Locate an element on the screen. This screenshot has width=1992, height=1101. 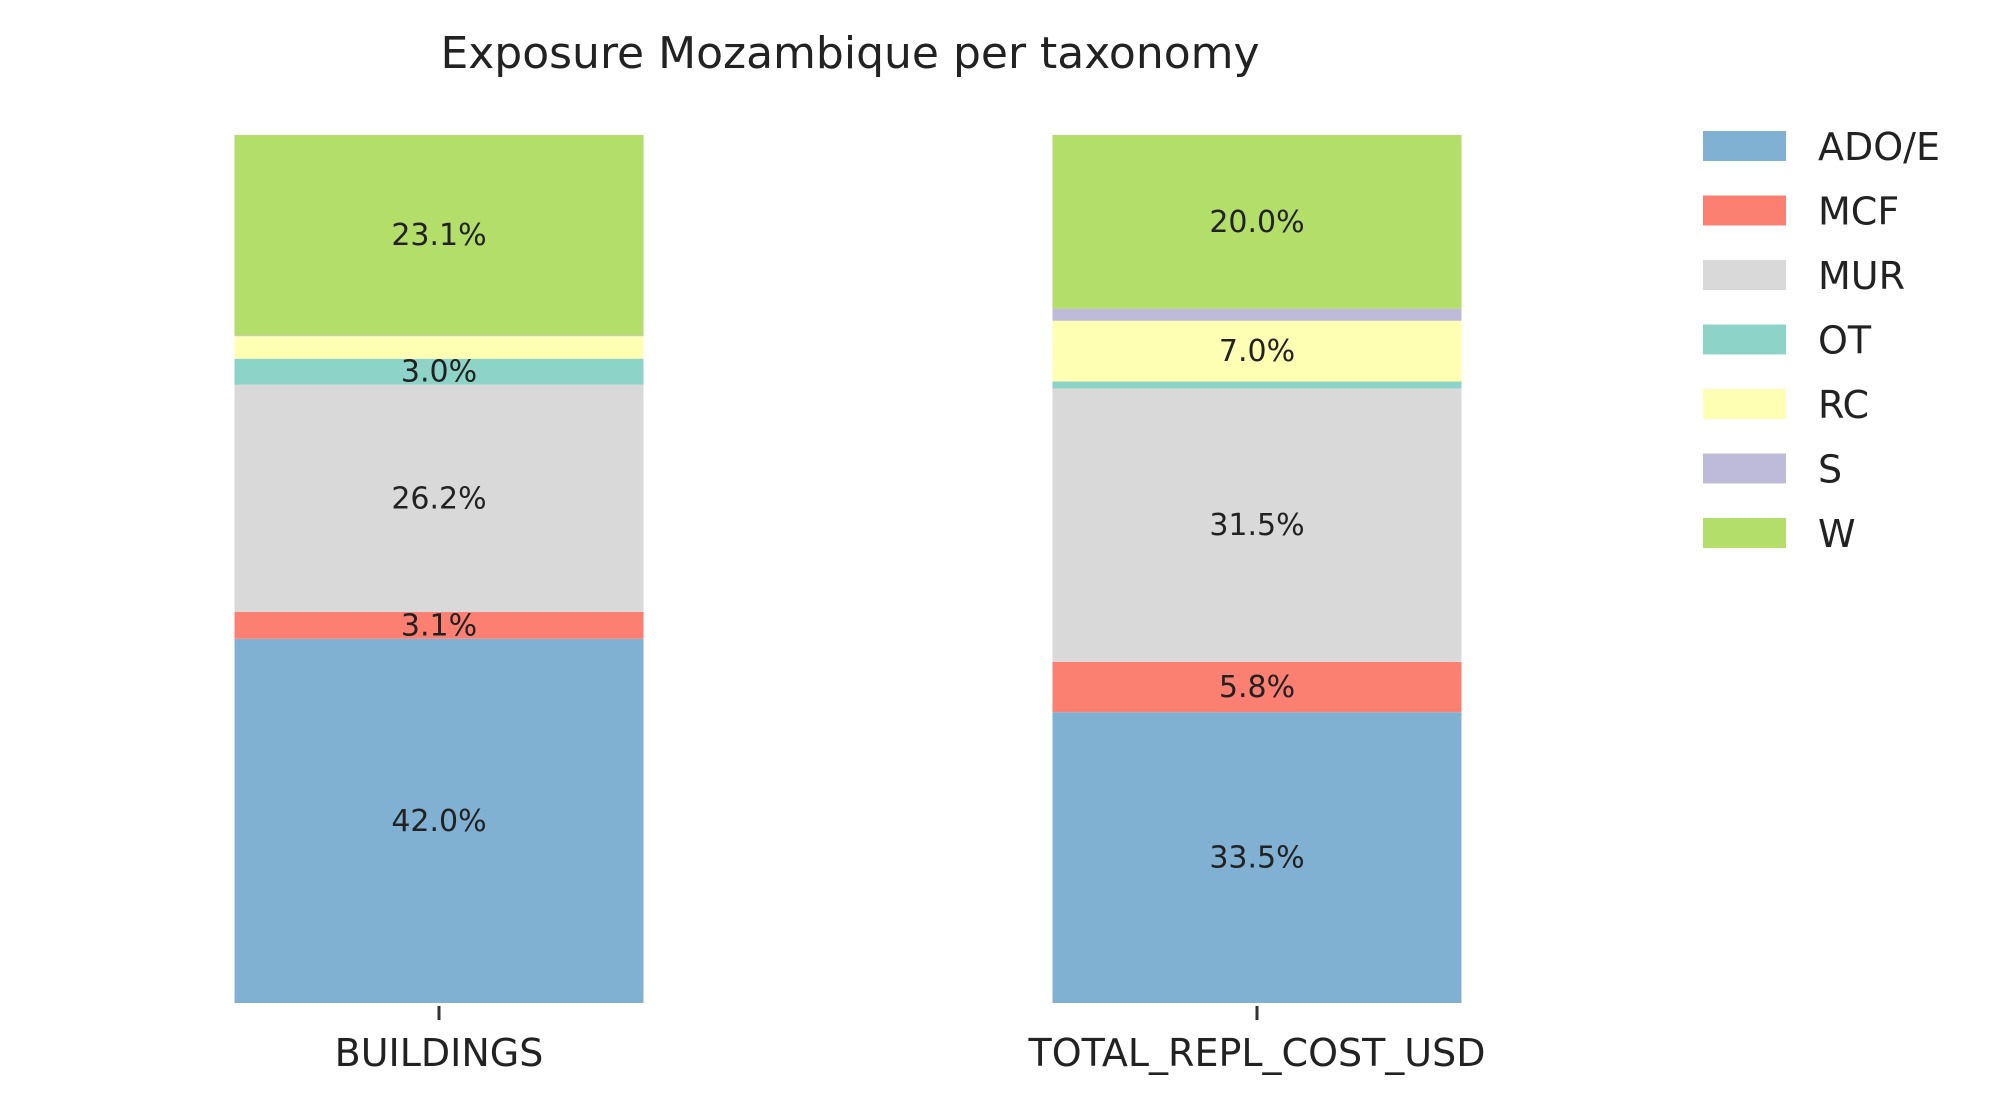
x-tick-label-0: BUILDINGS is located at coordinates (439, 1053).